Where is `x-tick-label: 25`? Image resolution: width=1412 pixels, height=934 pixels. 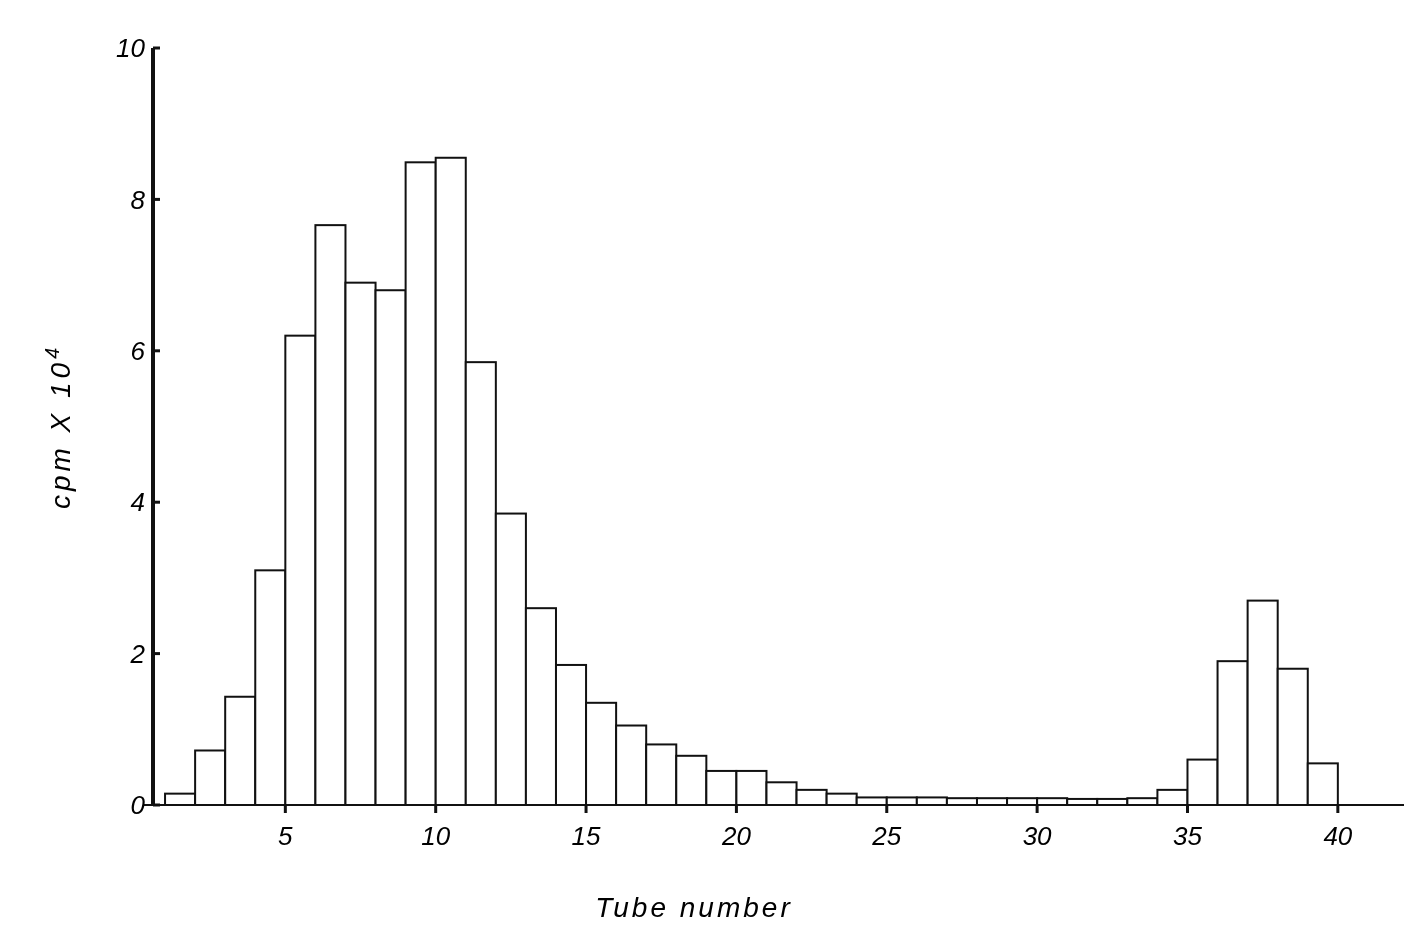 x-tick-label: 25 is located at coordinates (886, 836).